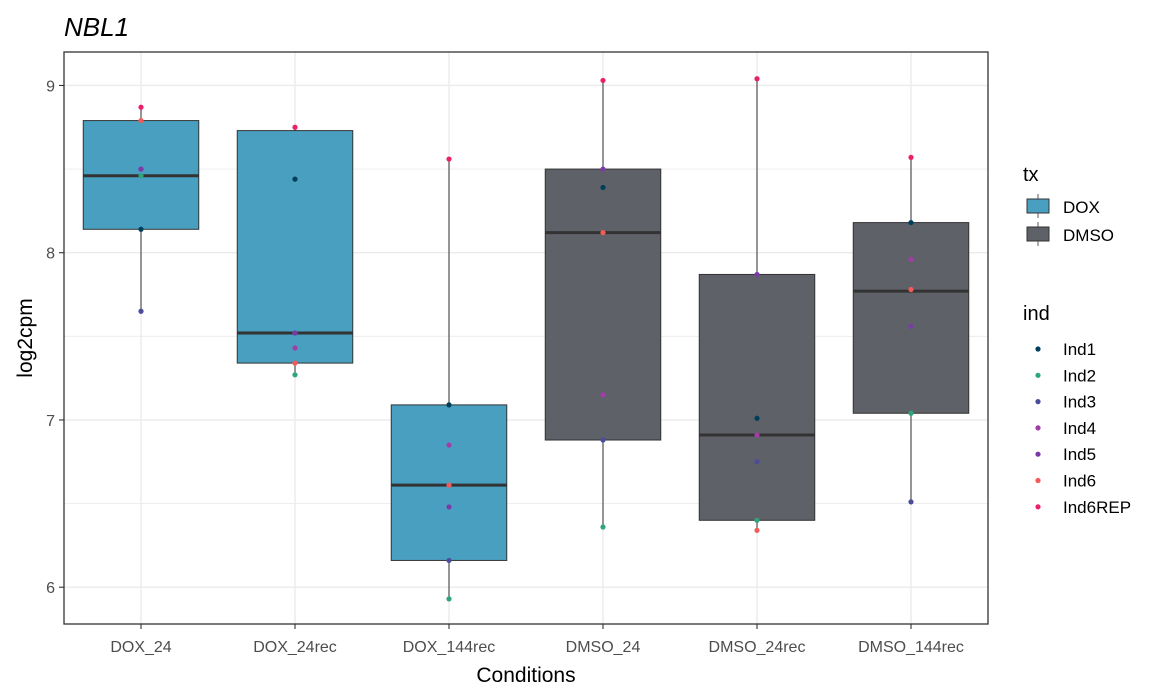 The image size is (1166, 699). I want to click on legend-ind-item: Ind1, so click(1065, 349).